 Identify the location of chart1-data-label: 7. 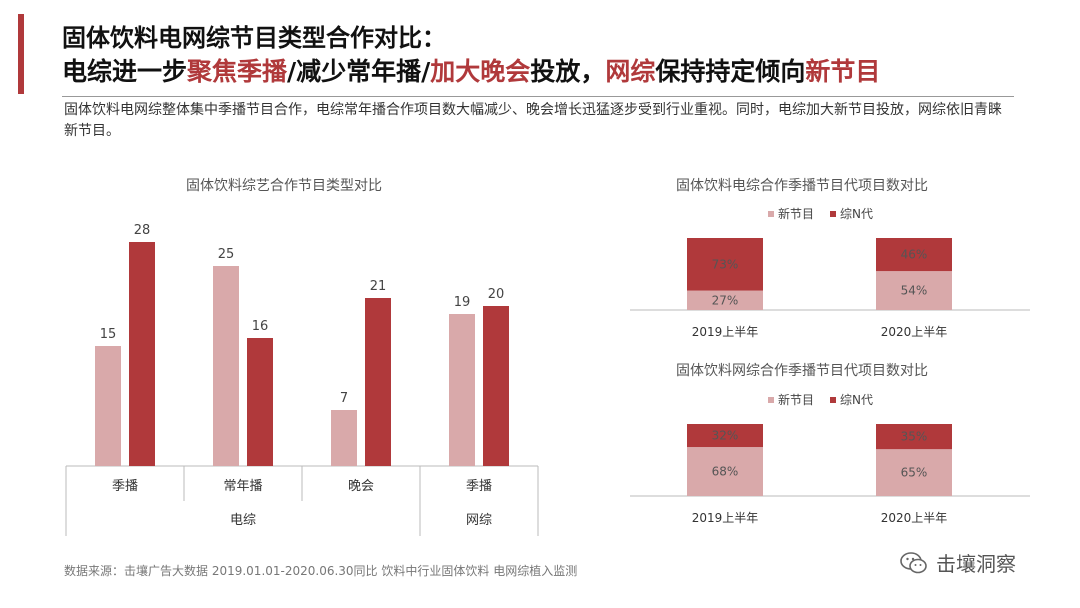
(344, 398).